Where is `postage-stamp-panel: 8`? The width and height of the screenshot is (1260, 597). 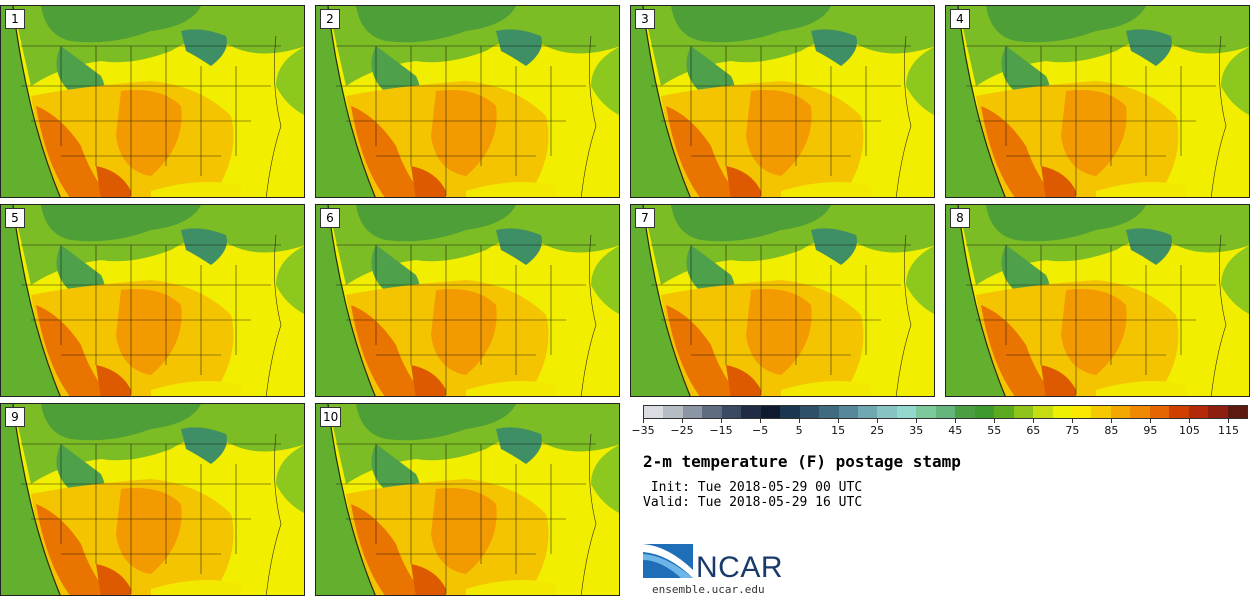
postage-stamp-panel: 8 is located at coordinates (1097, 300).